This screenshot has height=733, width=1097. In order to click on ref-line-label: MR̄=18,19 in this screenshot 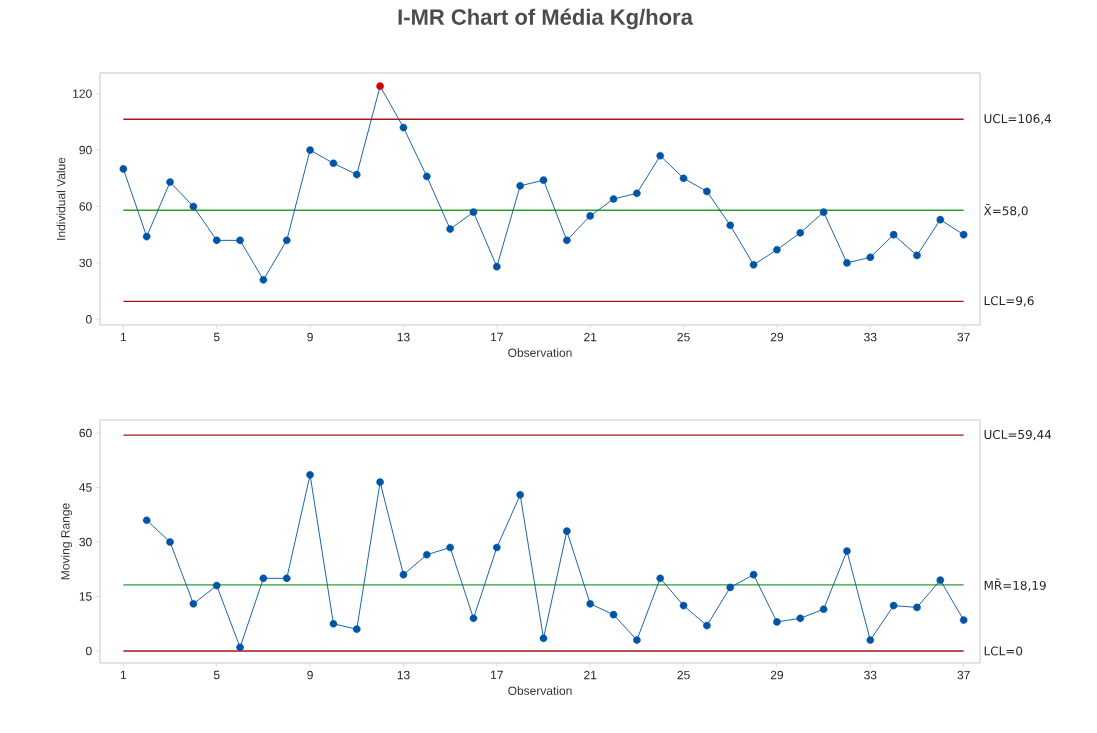, I will do `click(1015, 585)`.